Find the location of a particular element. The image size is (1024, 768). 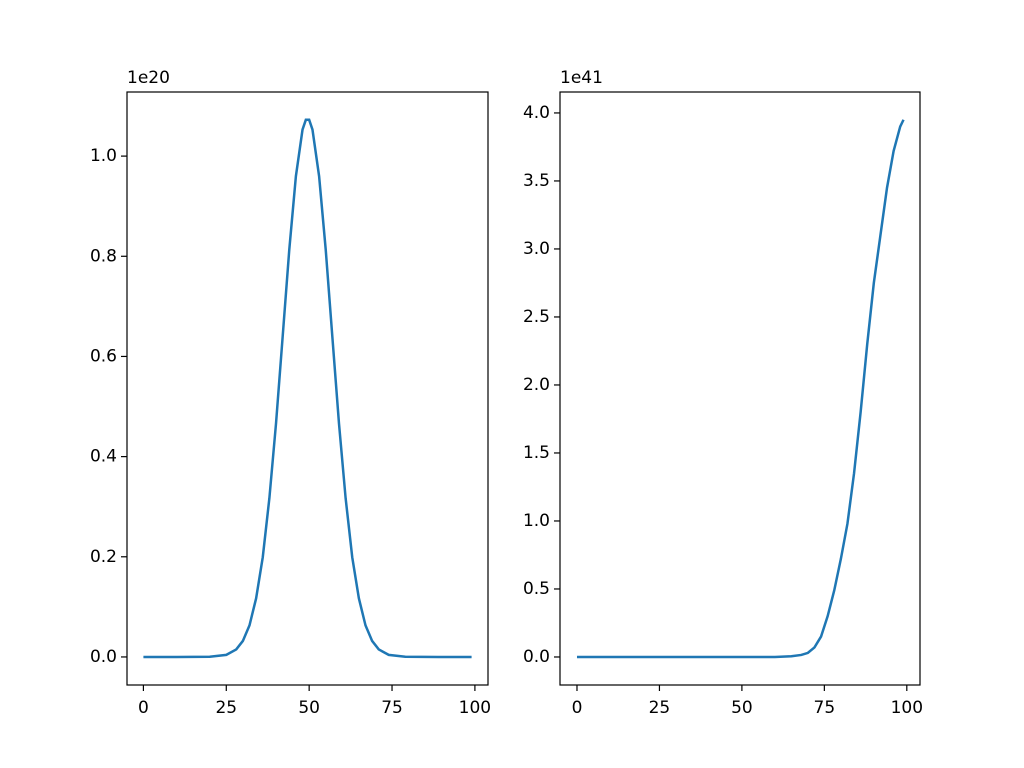

y-tick-label: 0.8 is located at coordinates (103, 256).